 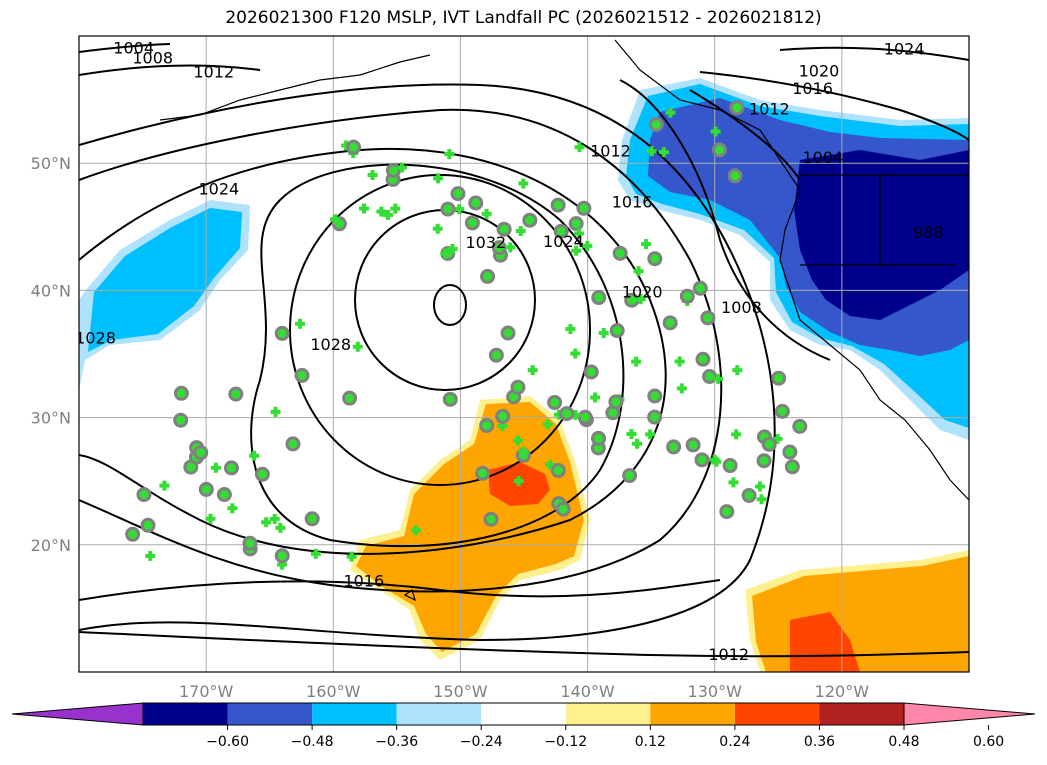 What do you see at coordinates (165, 280) in the screenshot?
I see `ivt-negative-west` at bounding box center [165, 280].